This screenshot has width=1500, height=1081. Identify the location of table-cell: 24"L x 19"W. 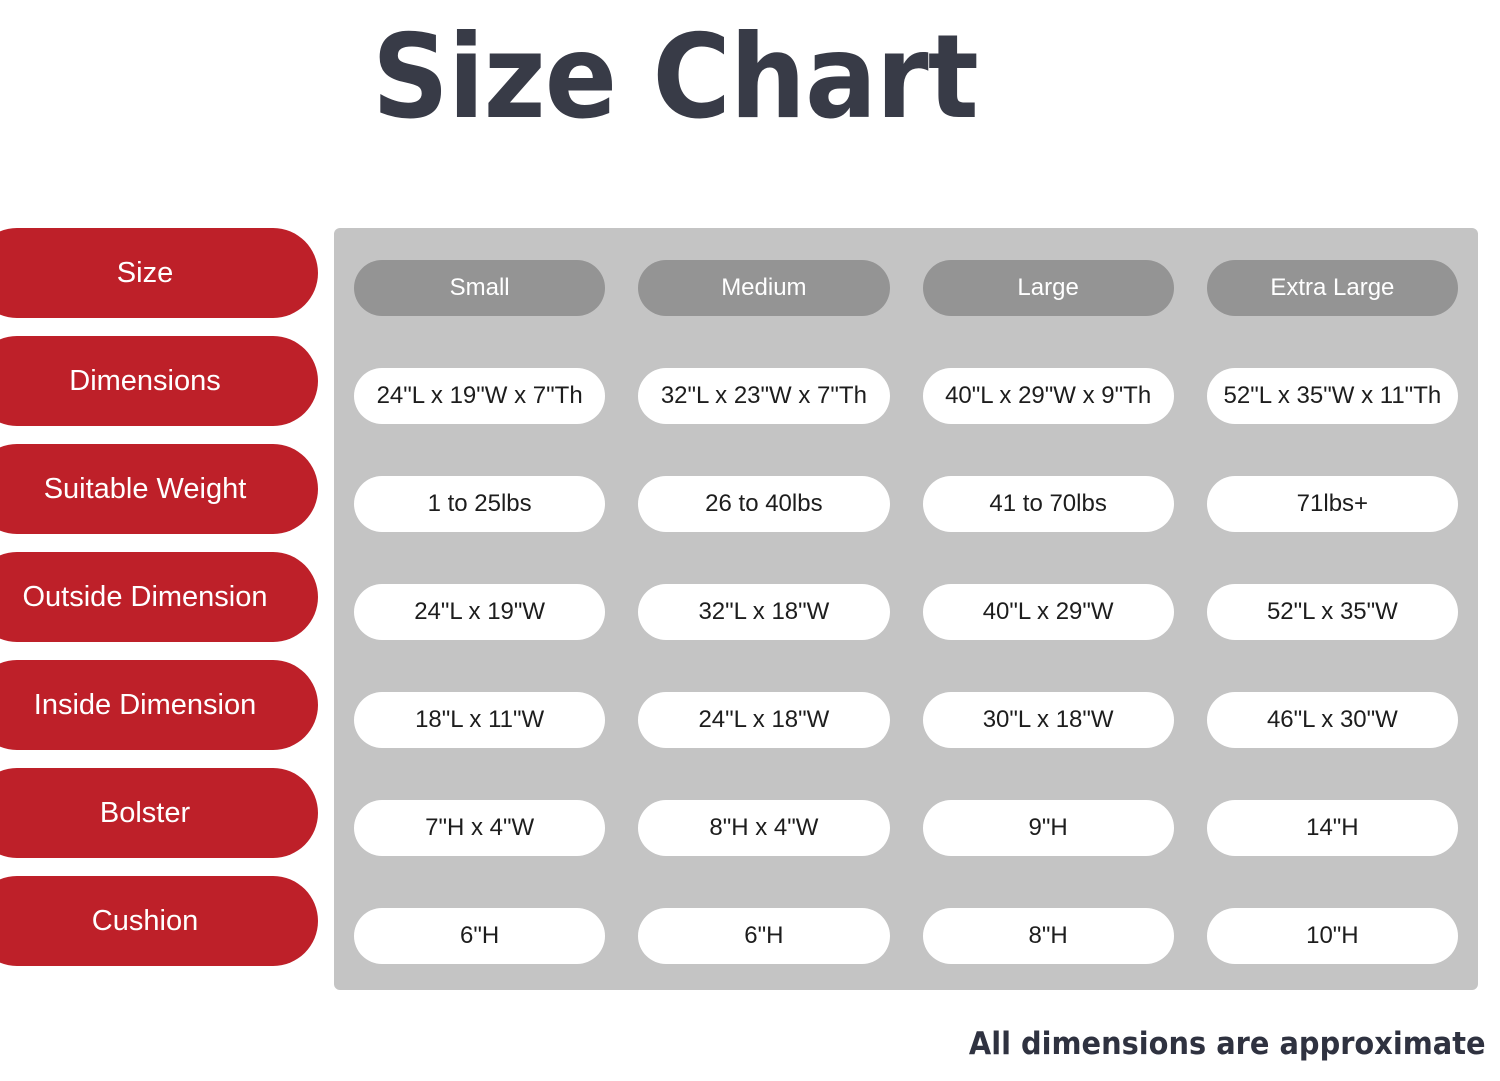
(480, 612).